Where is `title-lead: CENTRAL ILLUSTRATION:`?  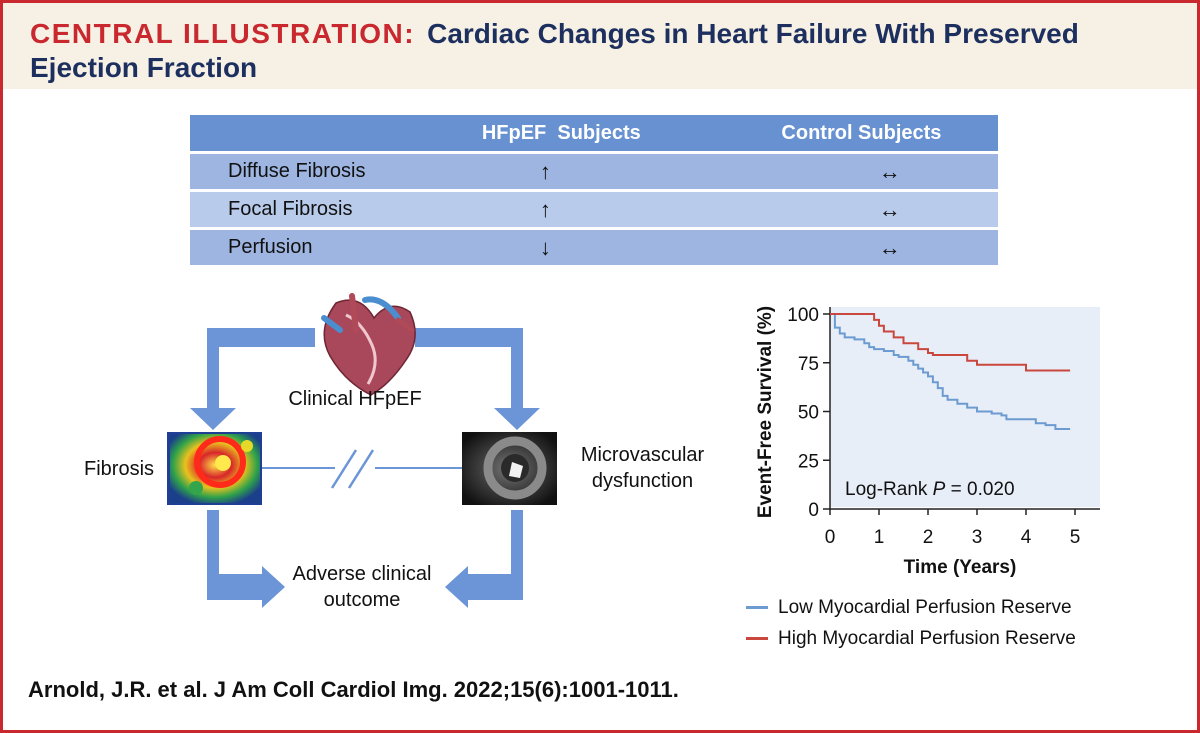
title-lead: CENTRAL ILLUSTRATION: is located at coordinates (223, 33).